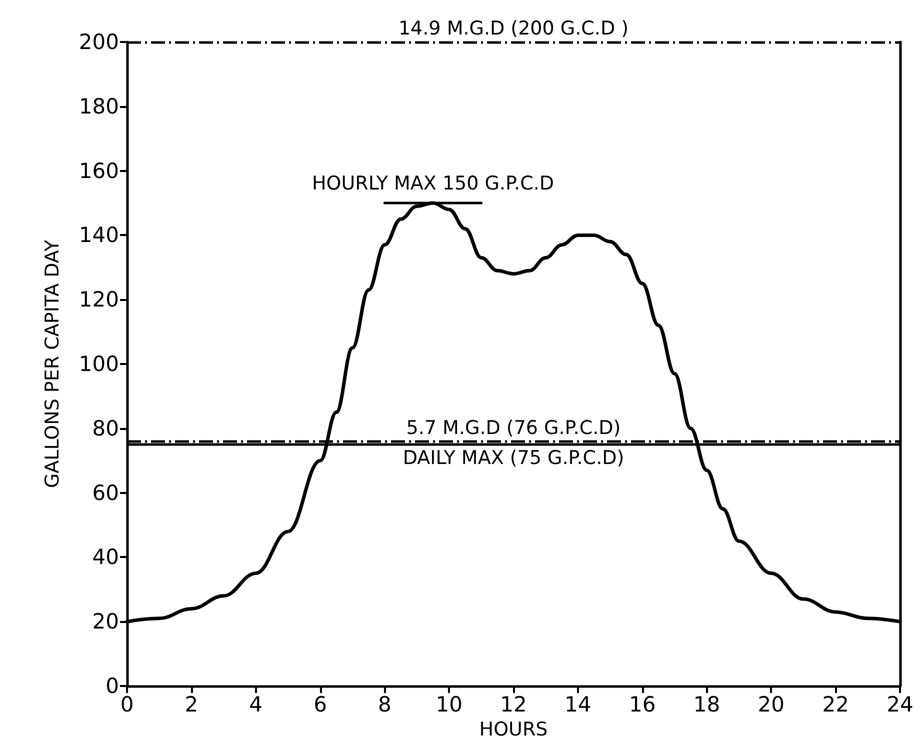 The image size is (924, 756). I want to click on x-tick-label: 24, so click(900, 704).